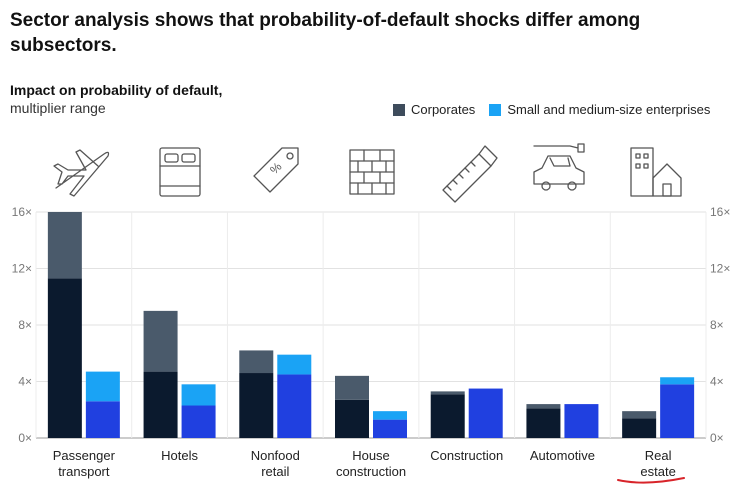 The height and width of the screenshot is (499, 750). I want to click on category-label-1: Hotels, so click(179, 455).